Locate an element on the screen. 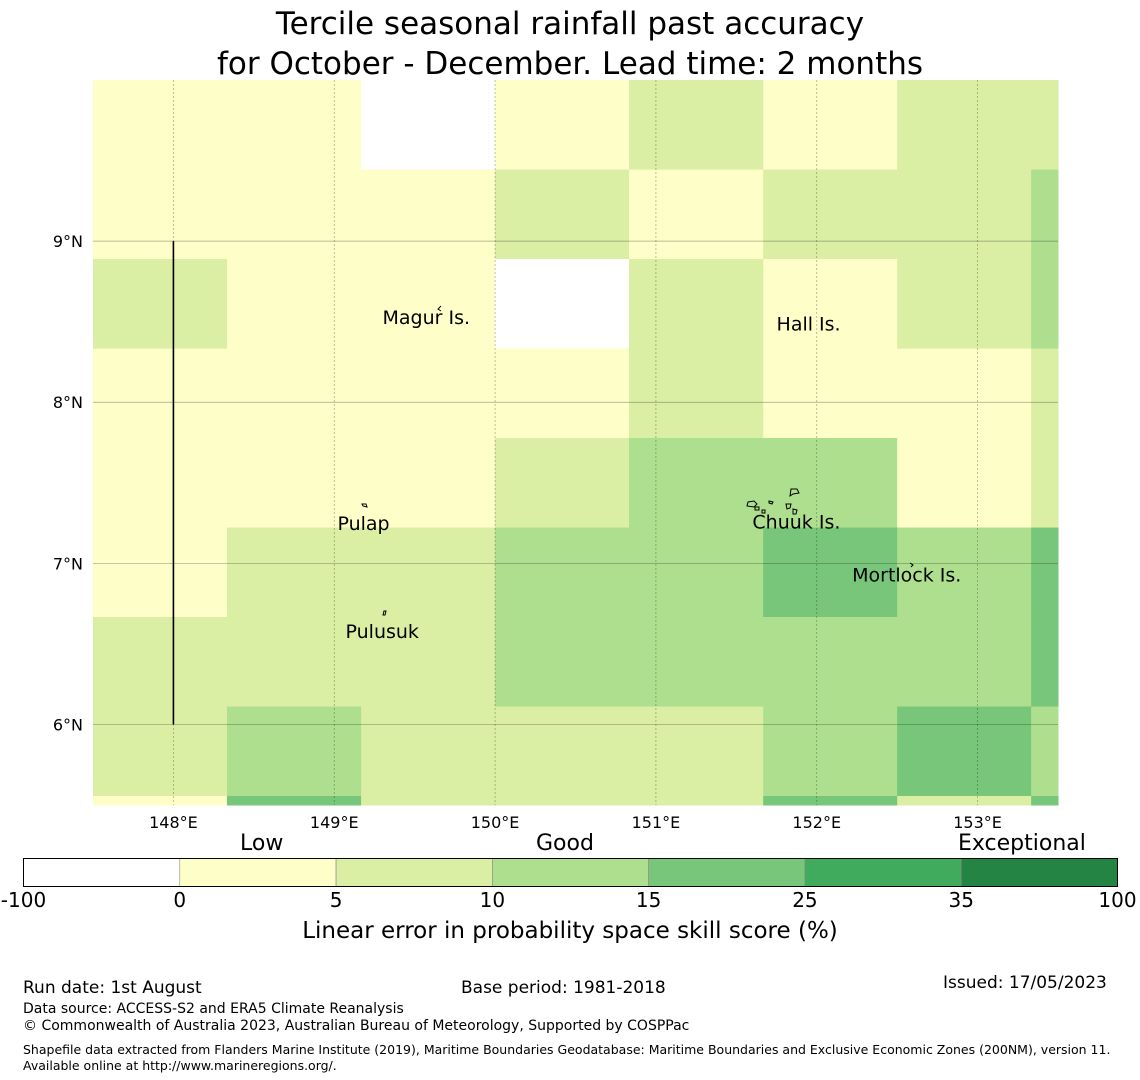  colorbar-tick-label: 15 is located at coordinates (648, 900).